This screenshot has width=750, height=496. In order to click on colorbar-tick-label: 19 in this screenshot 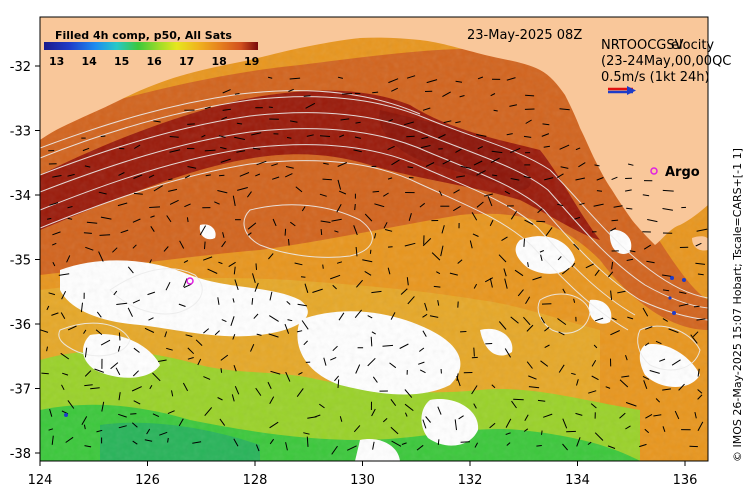, I will do `click(251, 61)`.